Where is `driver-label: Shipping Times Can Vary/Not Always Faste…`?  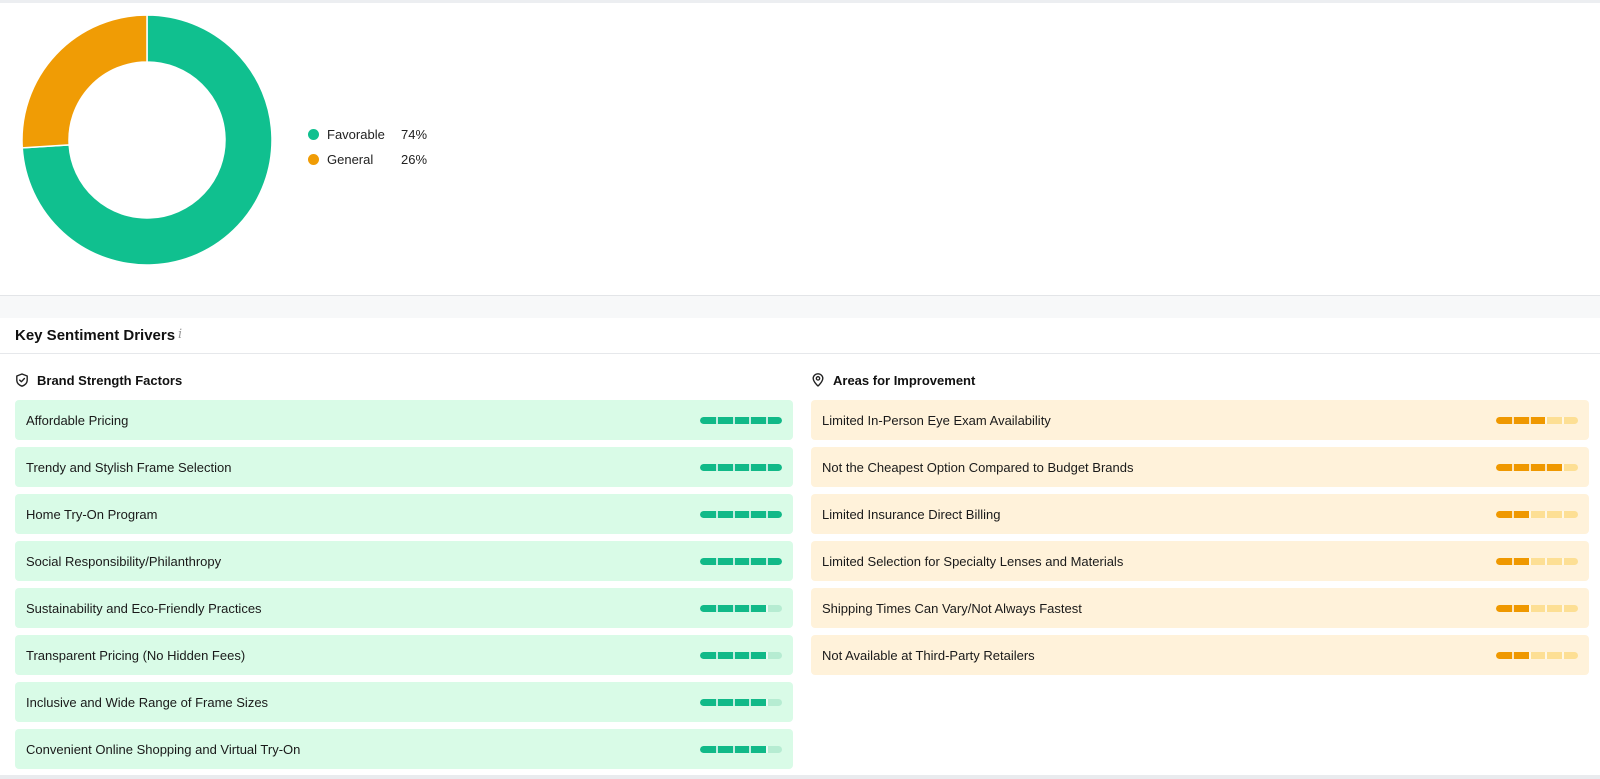 driver-label: Shipping Times Can Vary/Not Always Faste… is located at coordinates (952, 608).